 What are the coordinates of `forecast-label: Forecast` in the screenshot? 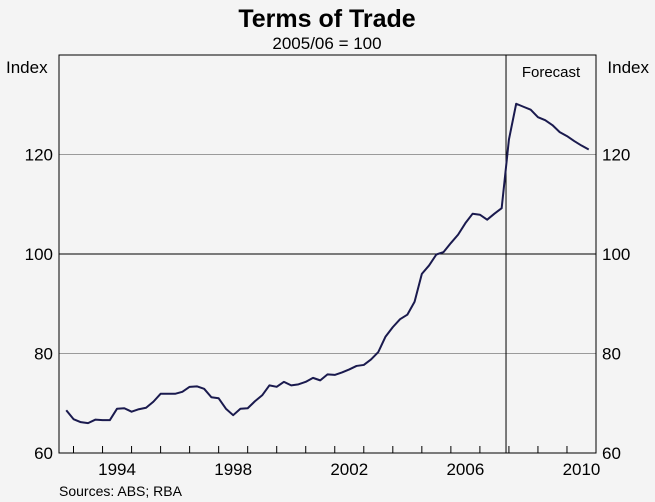 It's located at (551, 72).